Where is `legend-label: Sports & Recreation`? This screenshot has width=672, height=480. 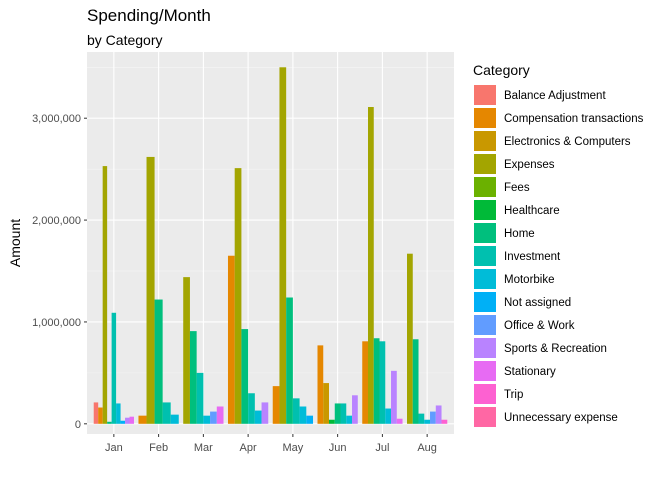 legend-label: Sports & Recreation is located at coordinates (555, 349).